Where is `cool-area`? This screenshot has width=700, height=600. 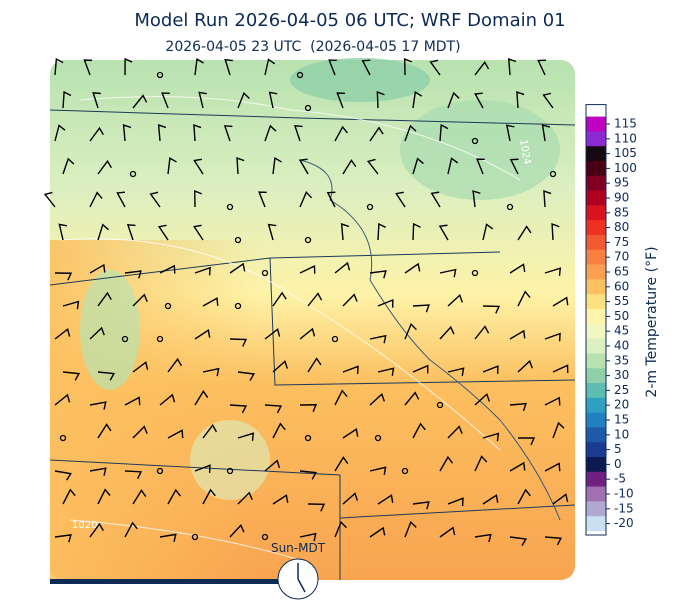
cool-area is located at coordinates (360, 80).